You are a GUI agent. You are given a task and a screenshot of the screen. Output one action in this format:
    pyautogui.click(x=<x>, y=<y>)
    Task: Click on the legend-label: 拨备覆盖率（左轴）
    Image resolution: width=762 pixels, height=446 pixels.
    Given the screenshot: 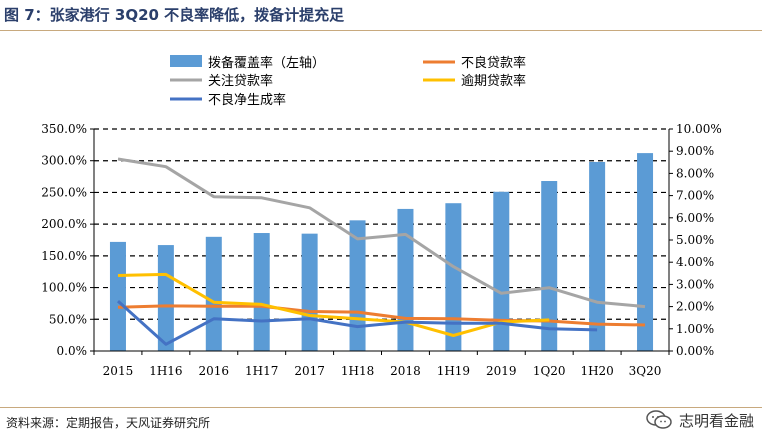 What is the action you would take?
    pyautogui.click(x=266, y=63)
    